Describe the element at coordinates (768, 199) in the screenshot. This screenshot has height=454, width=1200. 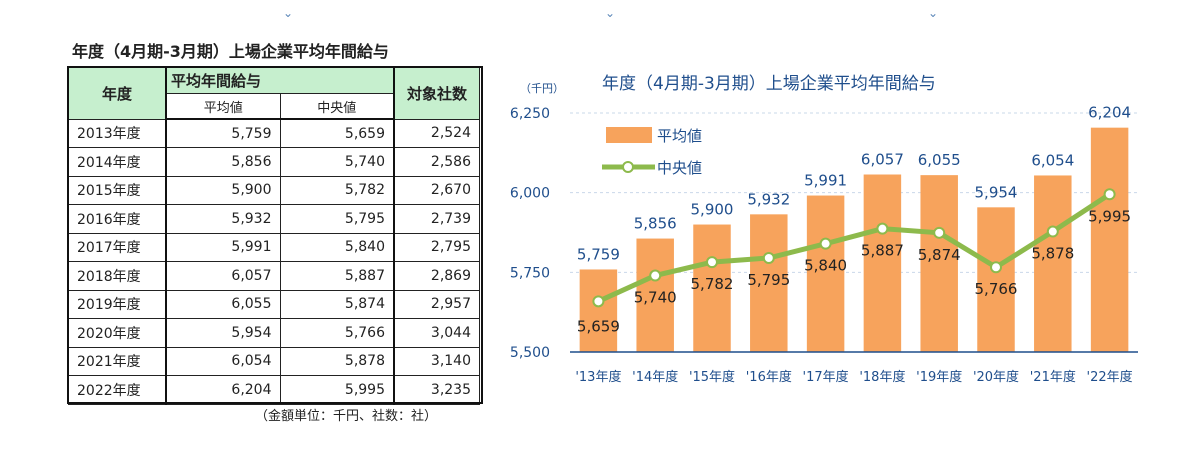
I see `bar-data-label: 5,932` at that location.